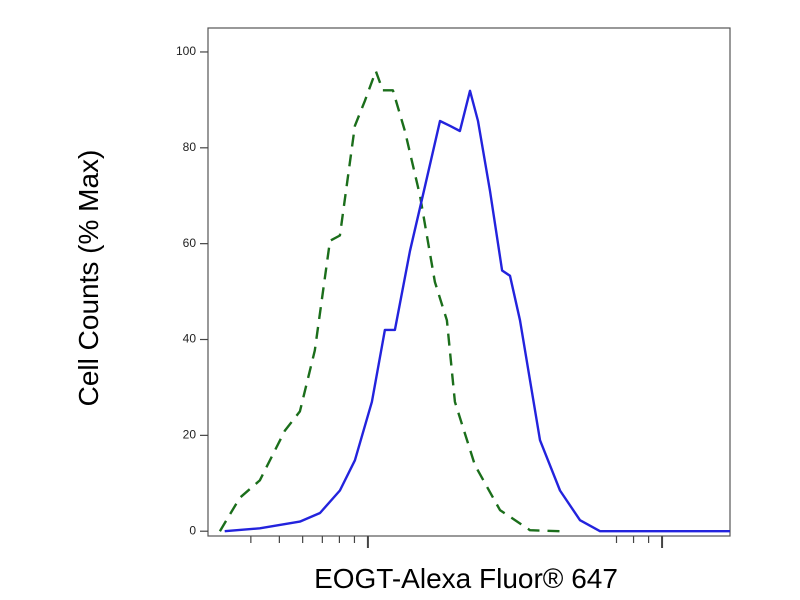 This screenshot has width=800, height=600. What do you see at coordinates (186, 51) in the screenshot?
I see `y-tick-label: 100` at bounding box center [186, 51].